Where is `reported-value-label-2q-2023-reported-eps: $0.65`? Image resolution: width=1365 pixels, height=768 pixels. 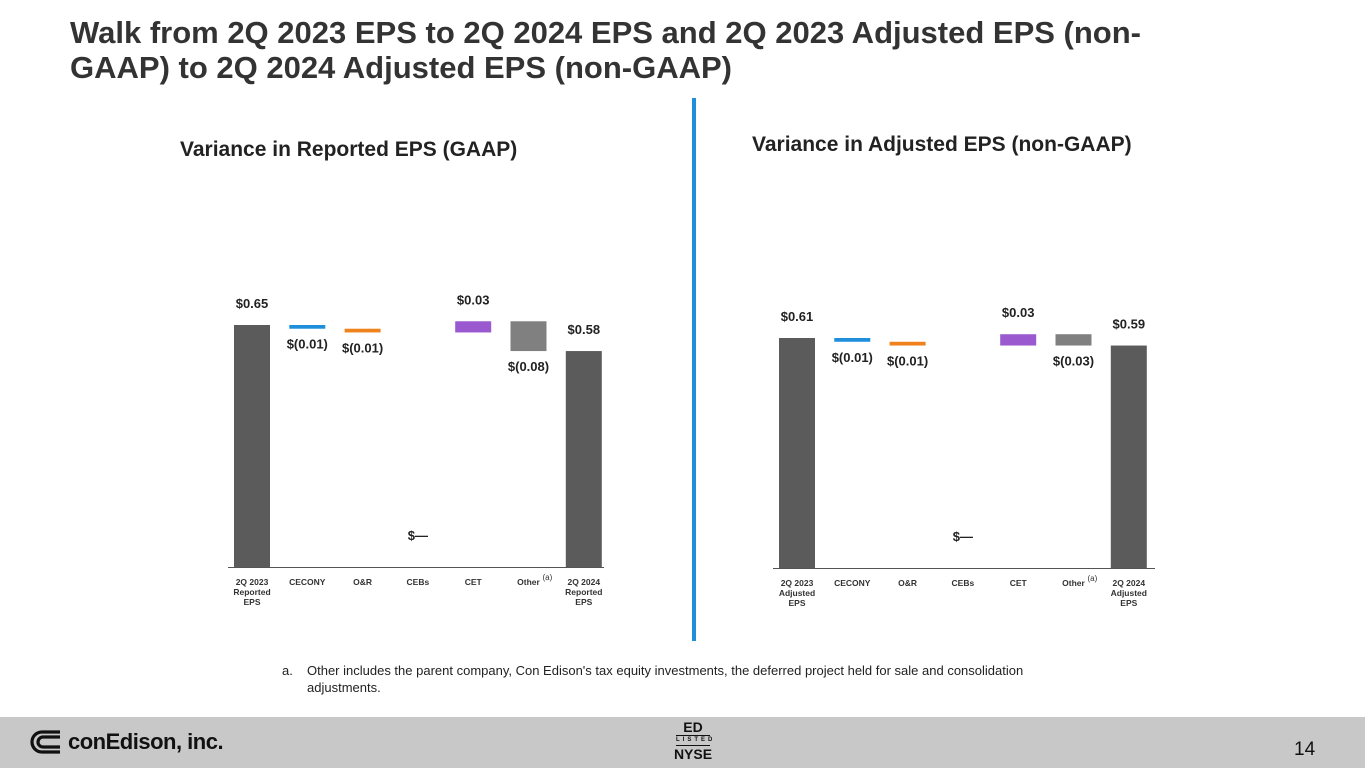
reported-value-label-2q-2023-reported-eps: $0.65 is located at coordinates (252, 303).